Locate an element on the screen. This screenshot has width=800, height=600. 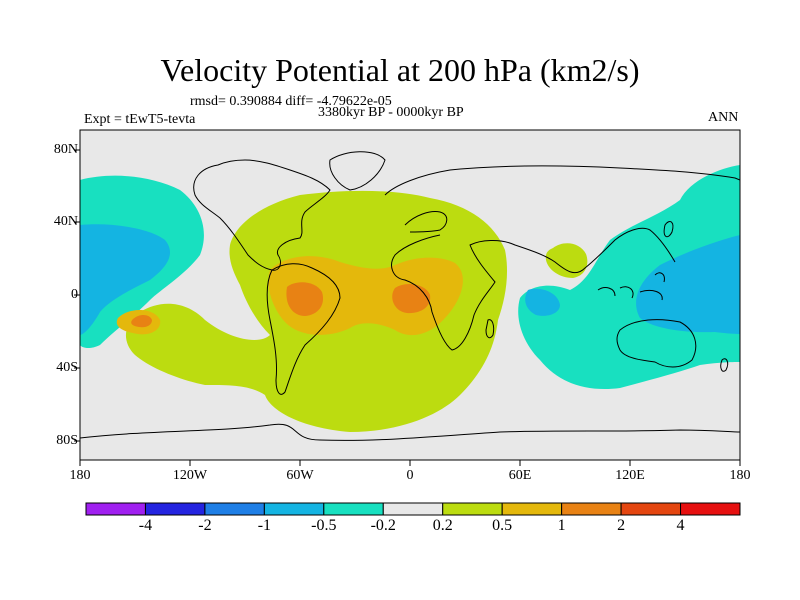
colorbar-label: 0.2 is located at coordinates (442, 525).